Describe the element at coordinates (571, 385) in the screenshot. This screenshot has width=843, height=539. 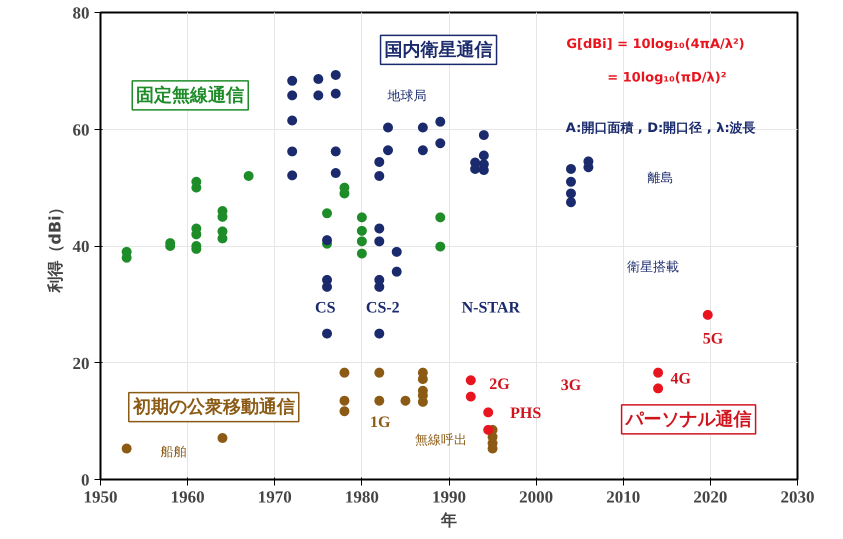
I see `annotation: 3G` at that location.